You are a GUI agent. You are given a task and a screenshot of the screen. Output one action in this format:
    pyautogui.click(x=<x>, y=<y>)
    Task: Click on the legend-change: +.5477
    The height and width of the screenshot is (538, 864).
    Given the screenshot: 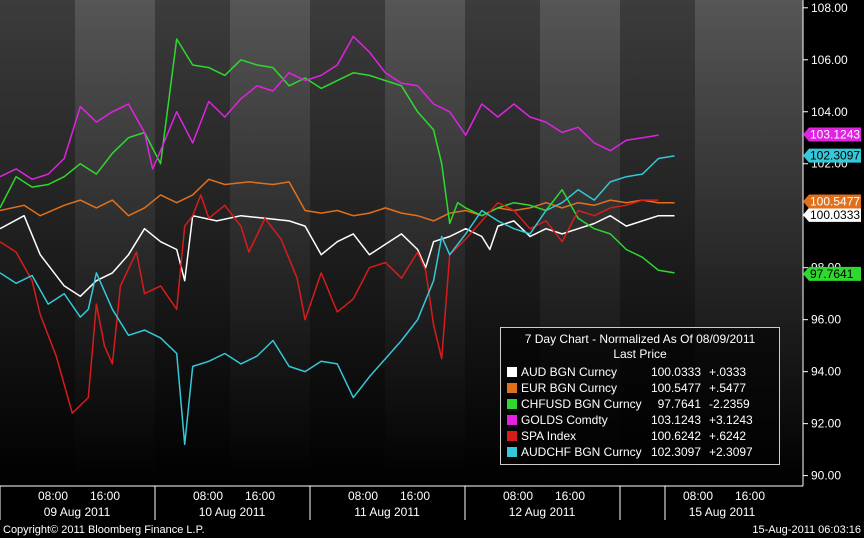 What is the action you would take?
    pyautogui.click(x=728, y=388)
    